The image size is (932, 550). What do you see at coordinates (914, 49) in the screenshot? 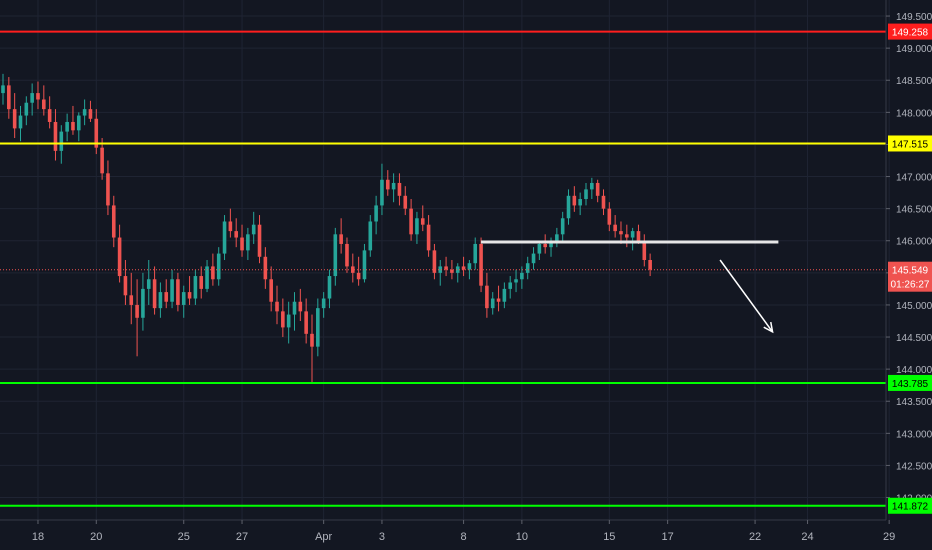
I see `price-tick-label: 149.000` at bounding box center [914, 49].